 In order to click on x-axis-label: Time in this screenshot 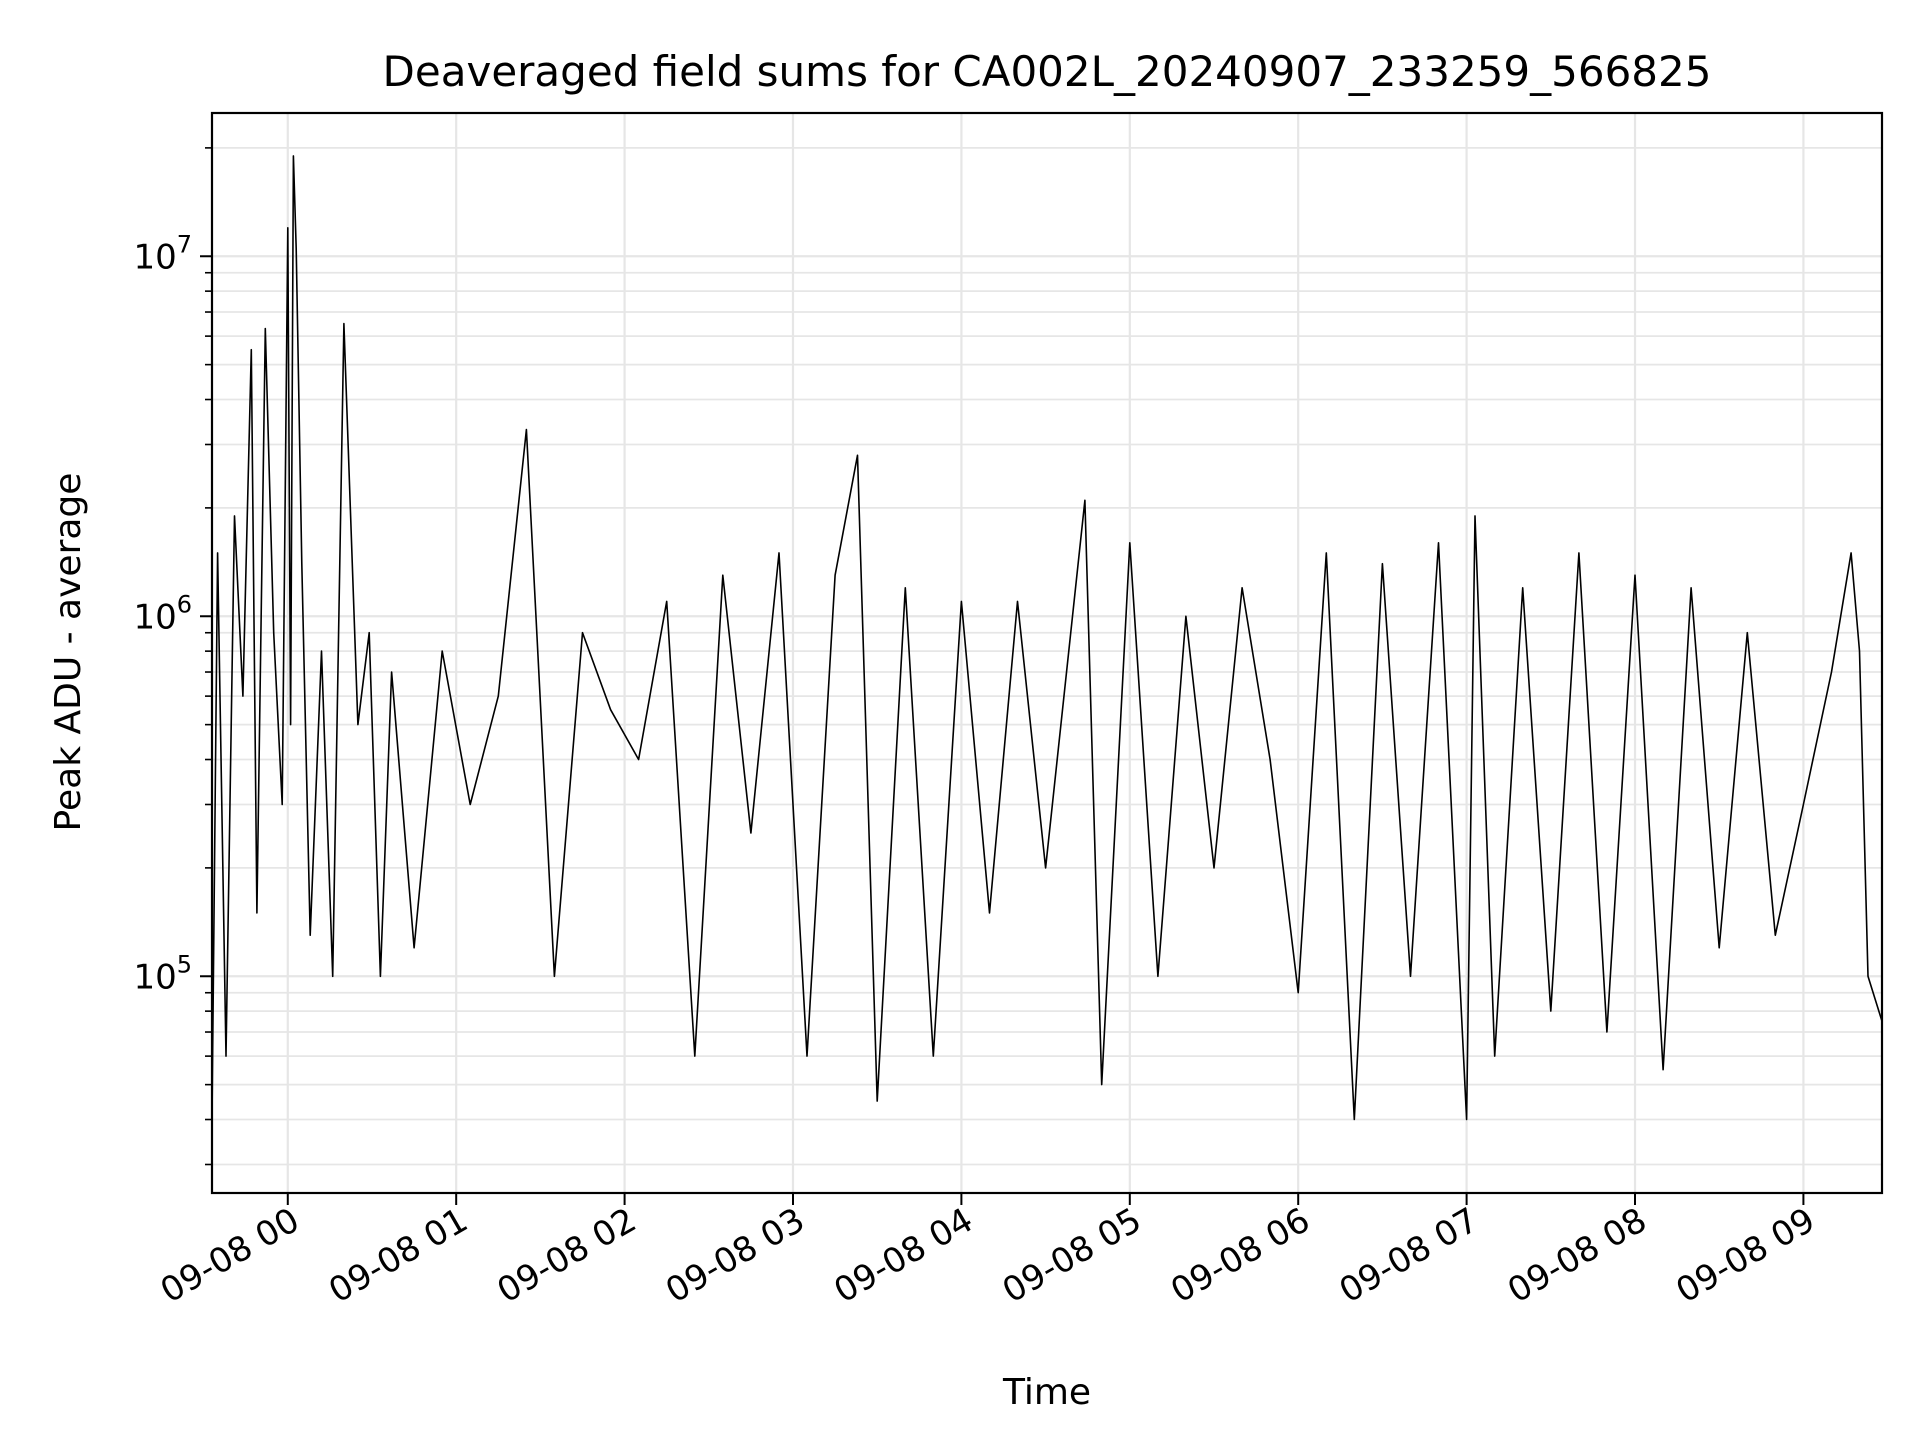, I will do `click(1046, 1392)`.